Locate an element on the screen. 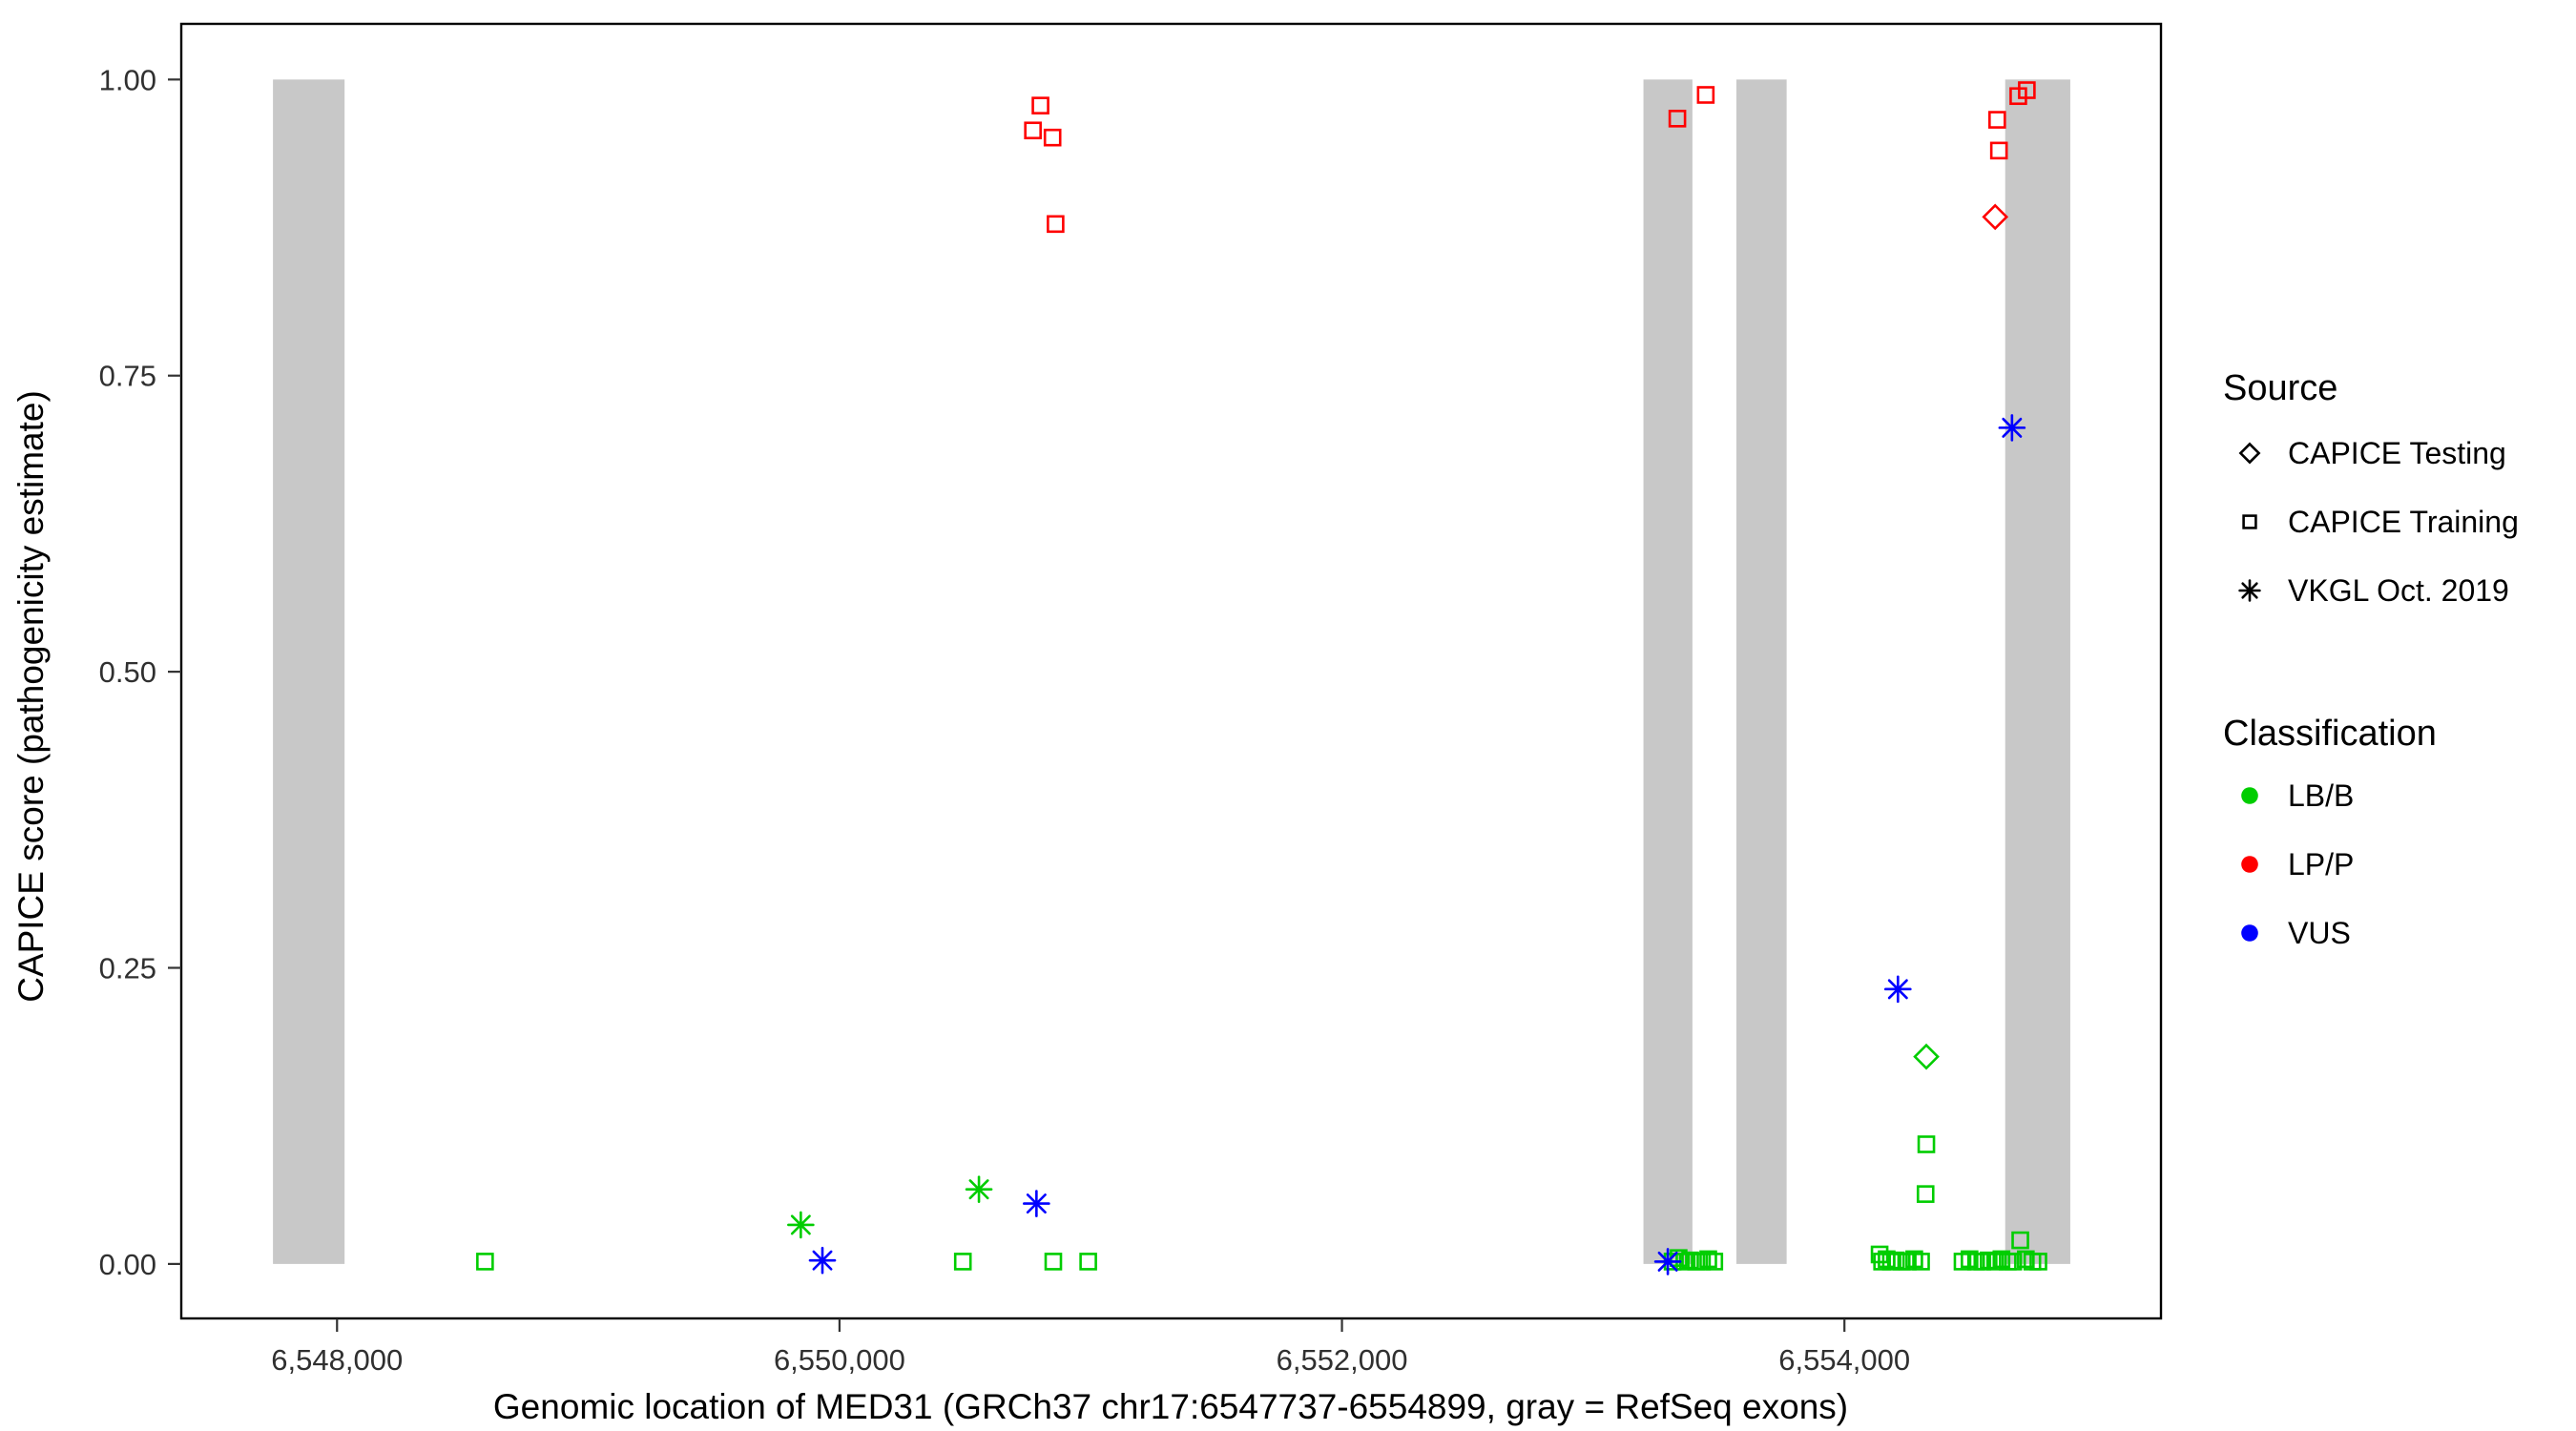  x-tick-label: 6,552,000 is located at coordinates (1342, 1360).